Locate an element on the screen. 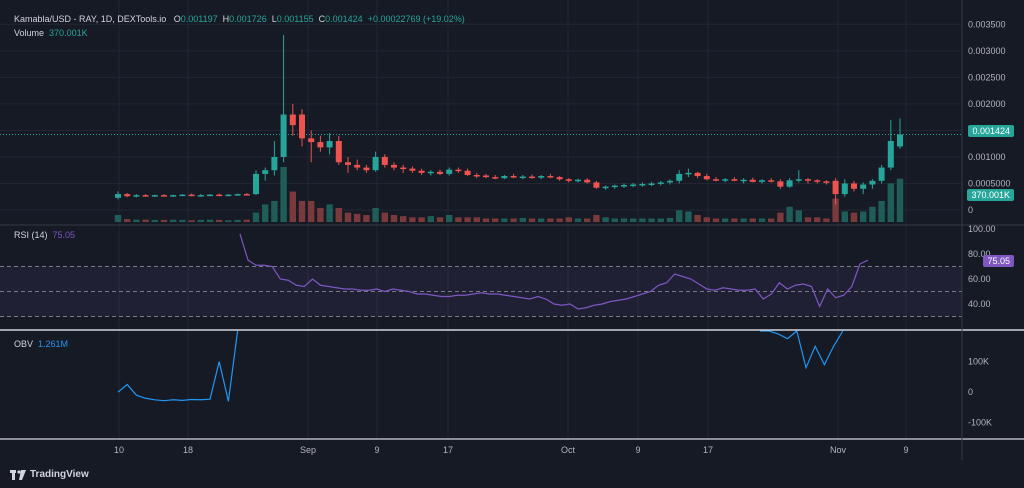 The height and width of the screenshot is (488, 1024). tradingview-logo: TradingView is located at coordinates (49, 474).